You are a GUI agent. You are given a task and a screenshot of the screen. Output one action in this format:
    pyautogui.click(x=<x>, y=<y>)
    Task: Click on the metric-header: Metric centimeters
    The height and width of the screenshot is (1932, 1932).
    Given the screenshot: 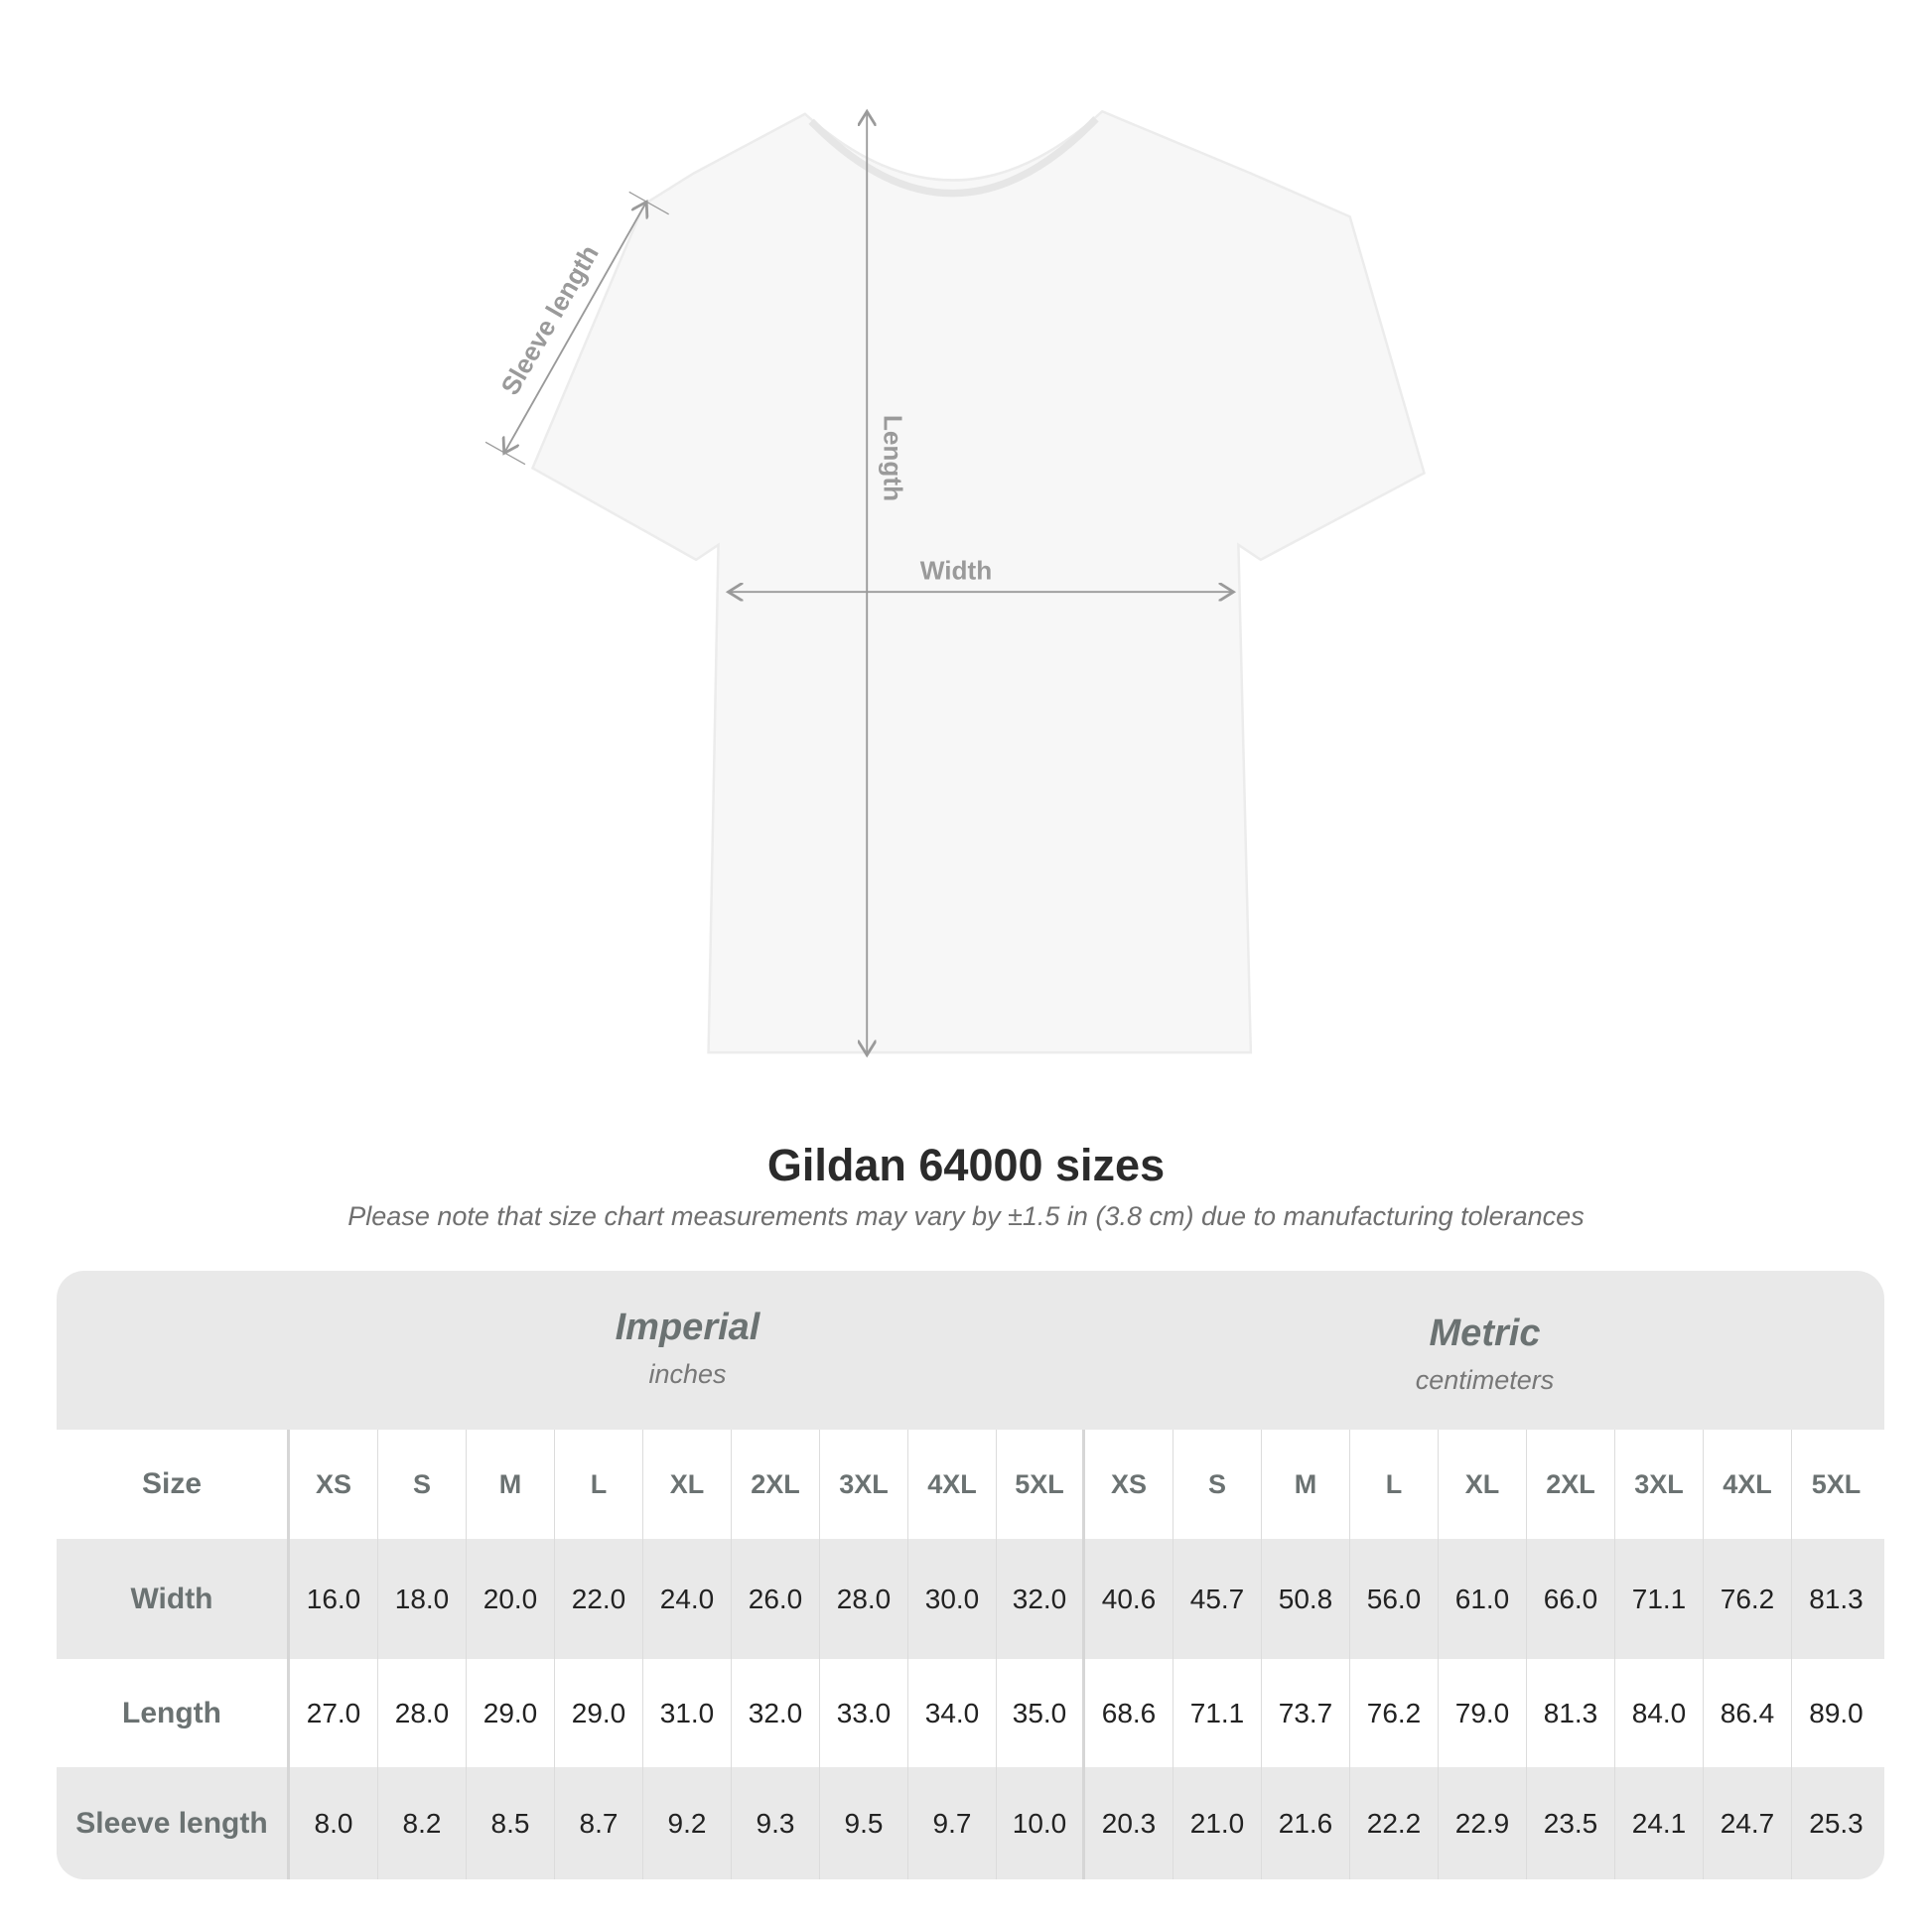 What is the action you would take?
    pyautogui.click(x=1485, y=1371)
    